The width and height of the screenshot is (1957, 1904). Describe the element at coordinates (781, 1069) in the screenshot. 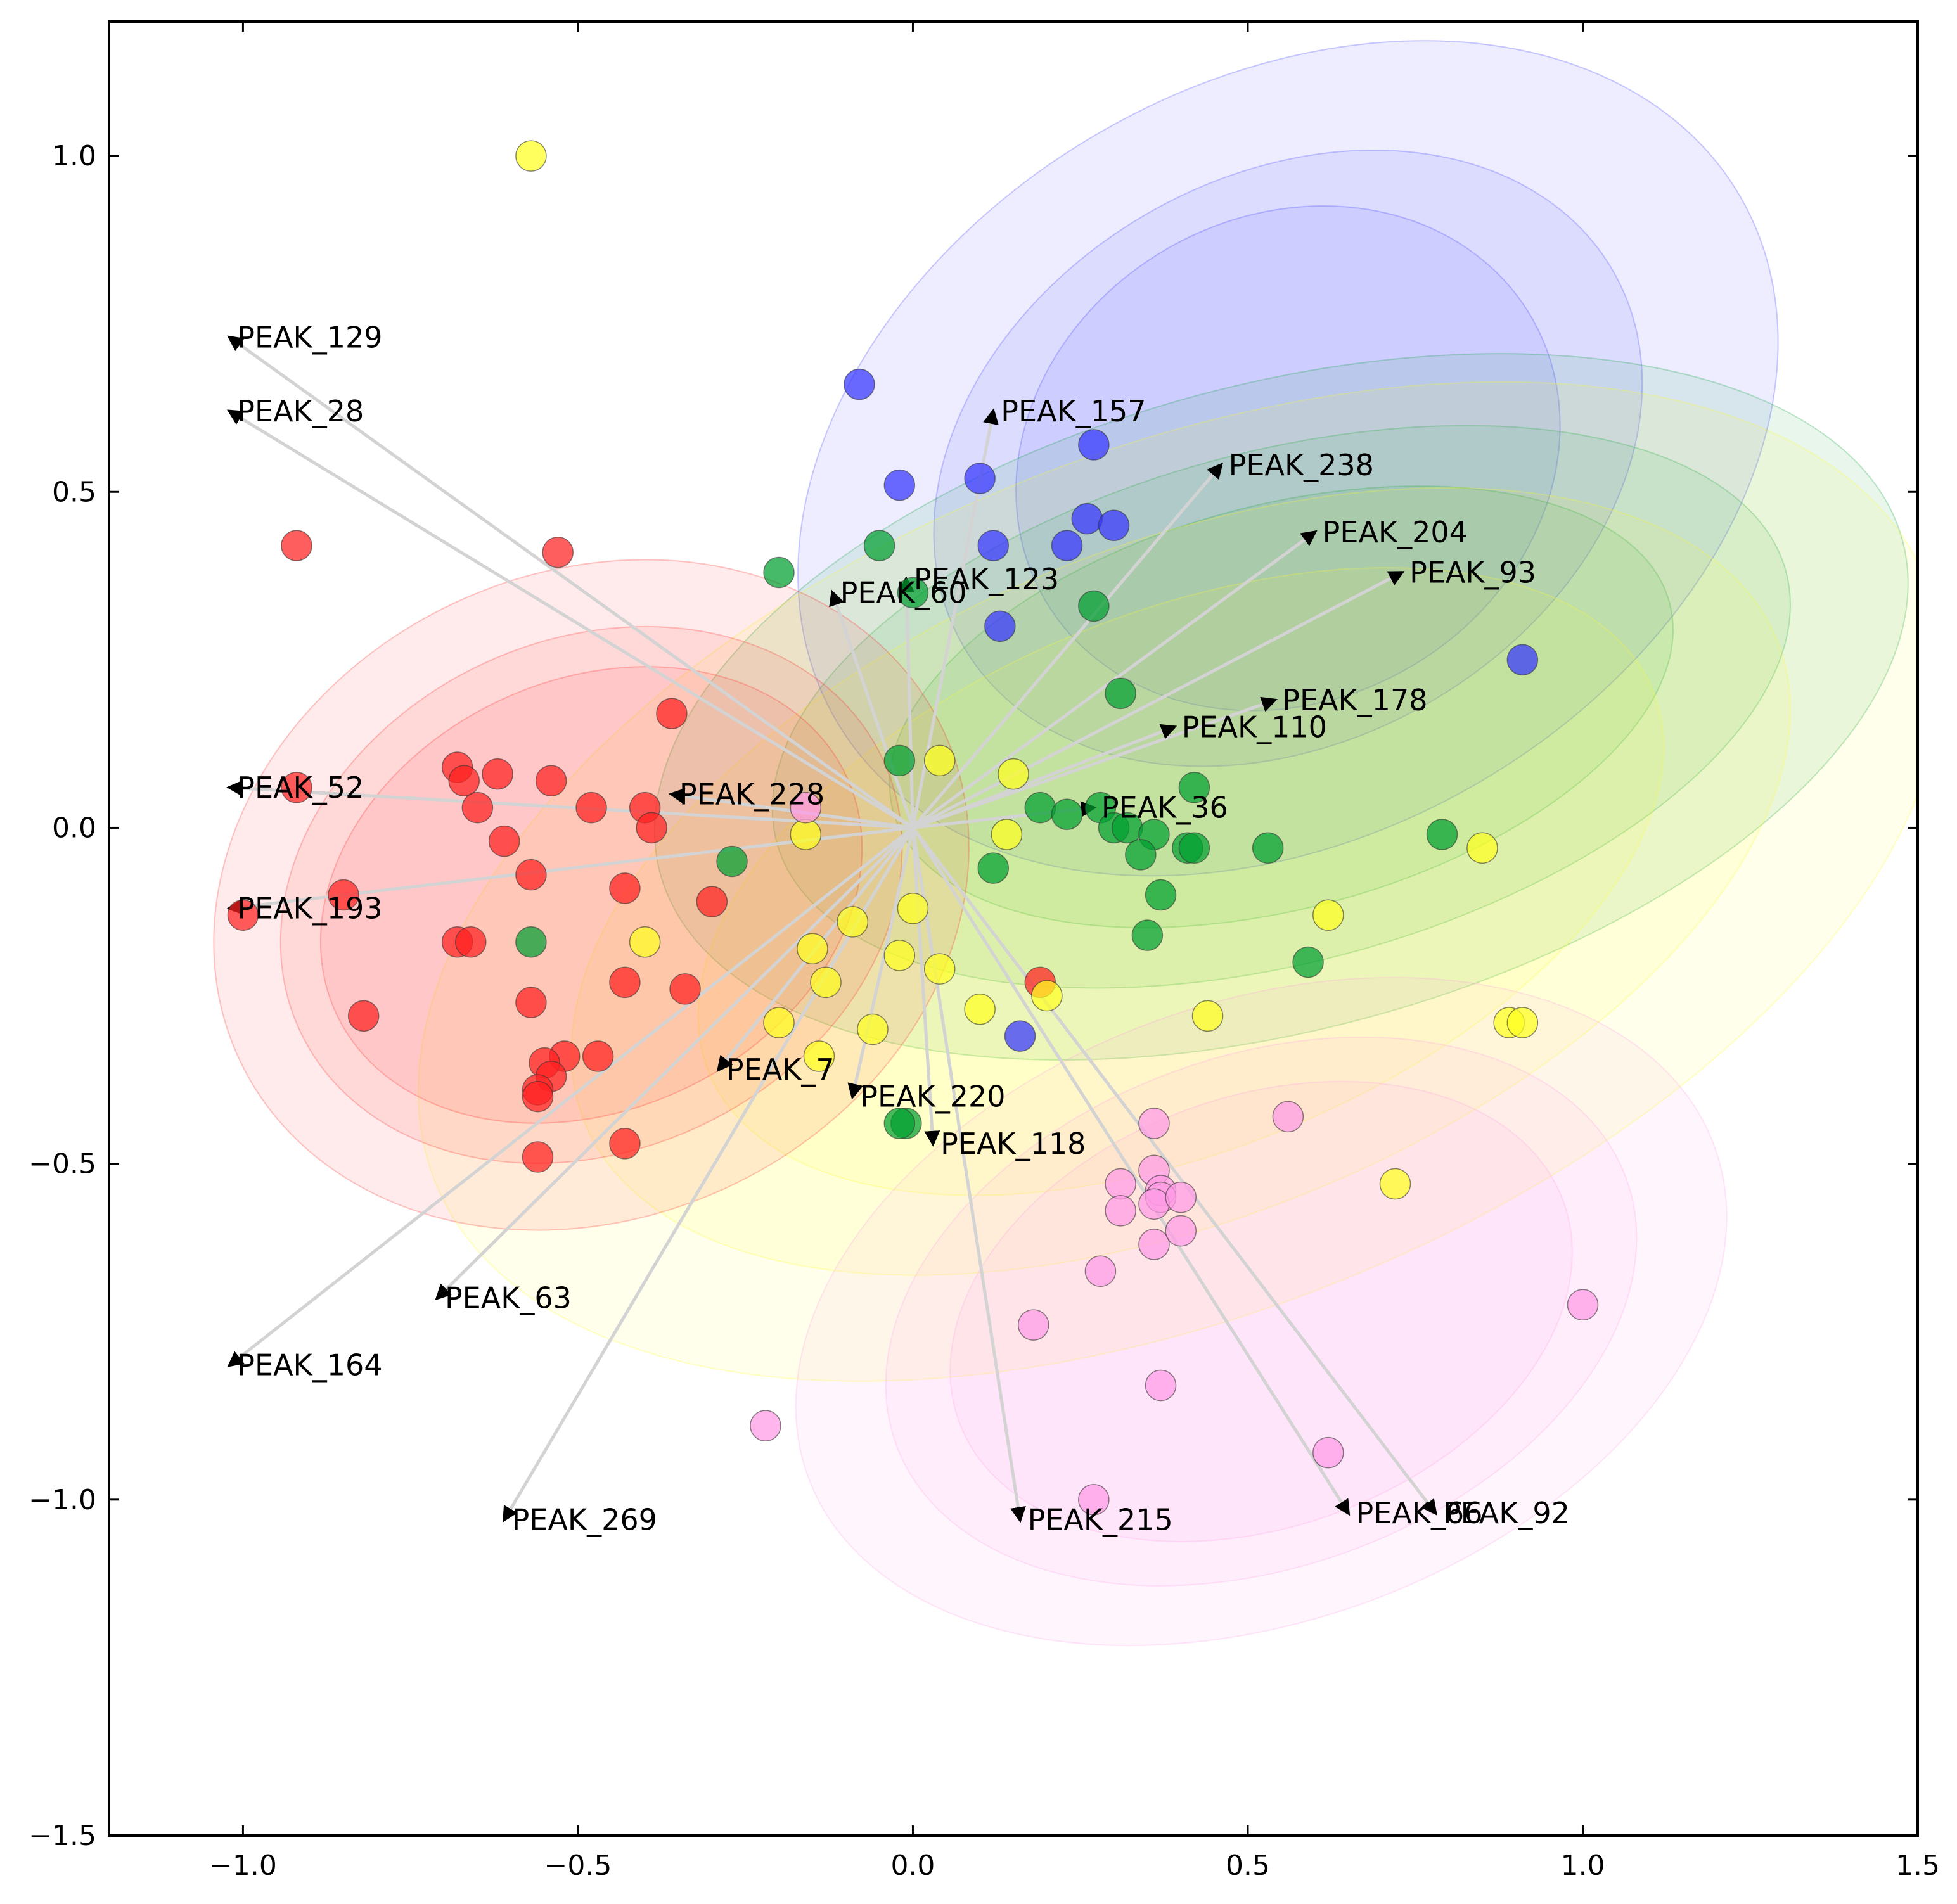

I see `vector-label-peak-7: PEAK_7` at that location.